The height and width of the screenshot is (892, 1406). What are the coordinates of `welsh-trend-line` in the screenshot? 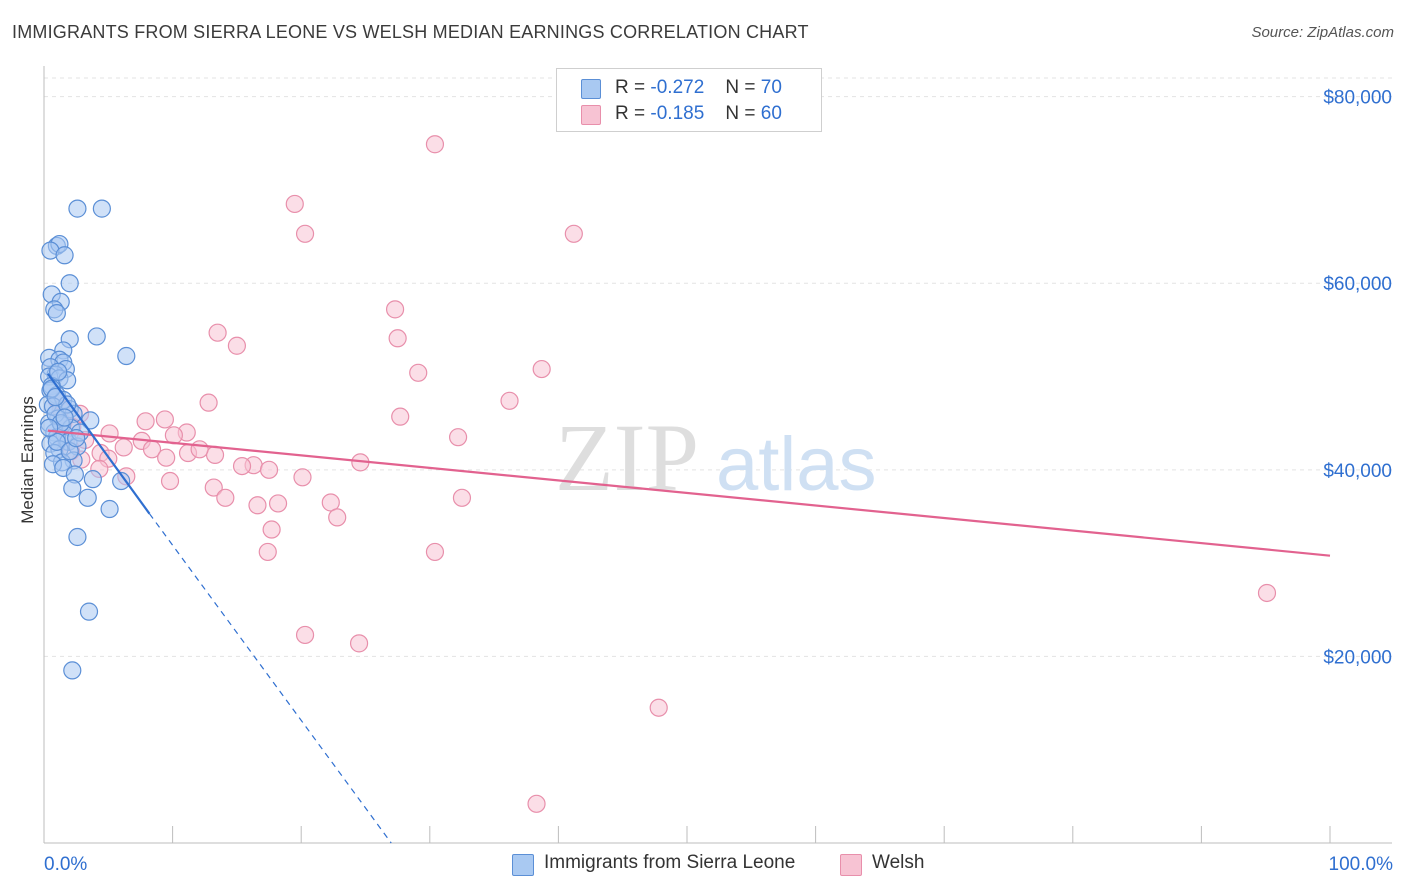 It's located at (689, 493).